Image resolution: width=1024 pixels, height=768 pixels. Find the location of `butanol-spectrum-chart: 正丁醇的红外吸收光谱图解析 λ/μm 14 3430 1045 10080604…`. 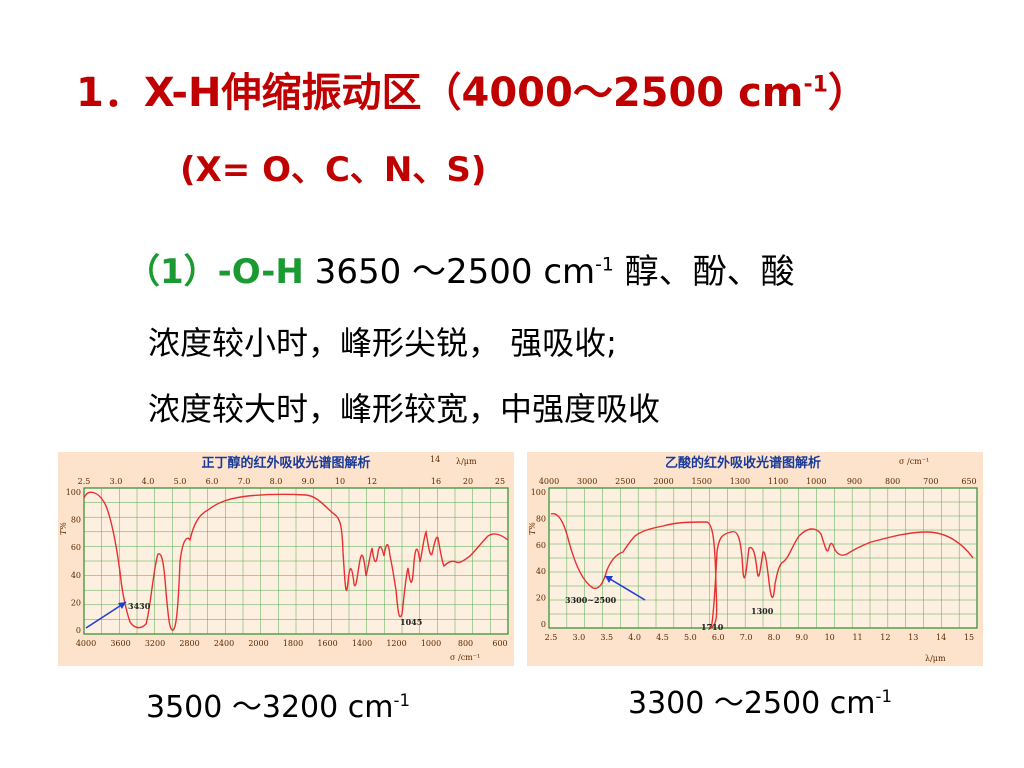

butanol-spectrum-chart: 正丁醇的红外吸收光谱图解析 λ/μm 14 3430 1045 10080604… is located at coordinates (284, 558).